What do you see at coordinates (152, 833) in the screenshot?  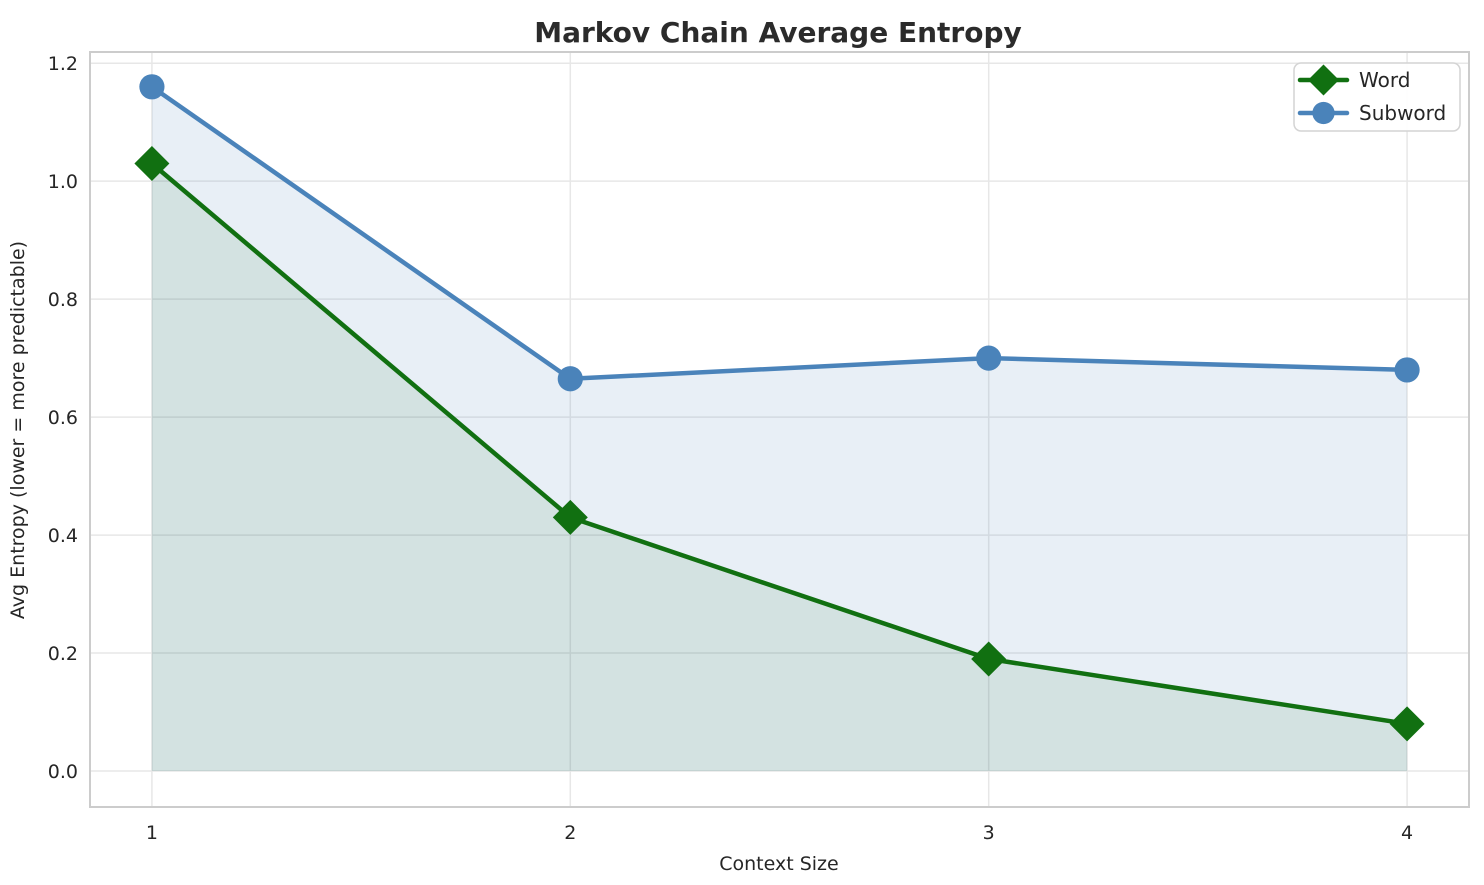 I see `x-tick-label: 1` at bounding box center [152, 833].